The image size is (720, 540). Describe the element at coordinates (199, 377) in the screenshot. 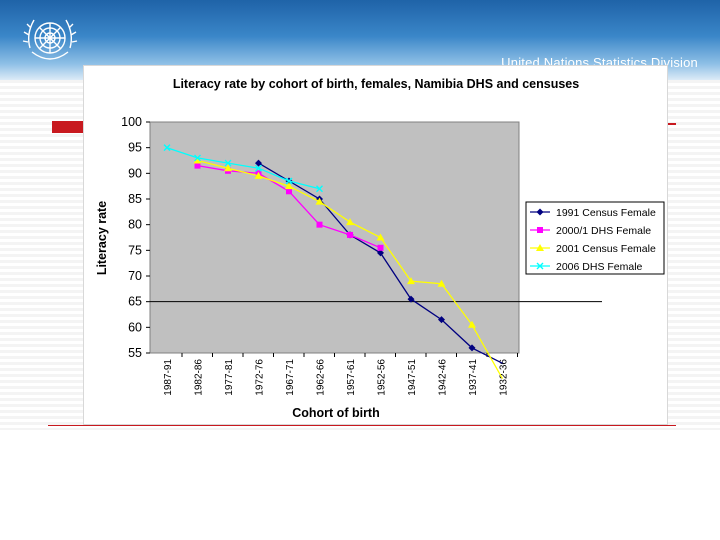

I see `x-tick-label: 1982-86` at that location.